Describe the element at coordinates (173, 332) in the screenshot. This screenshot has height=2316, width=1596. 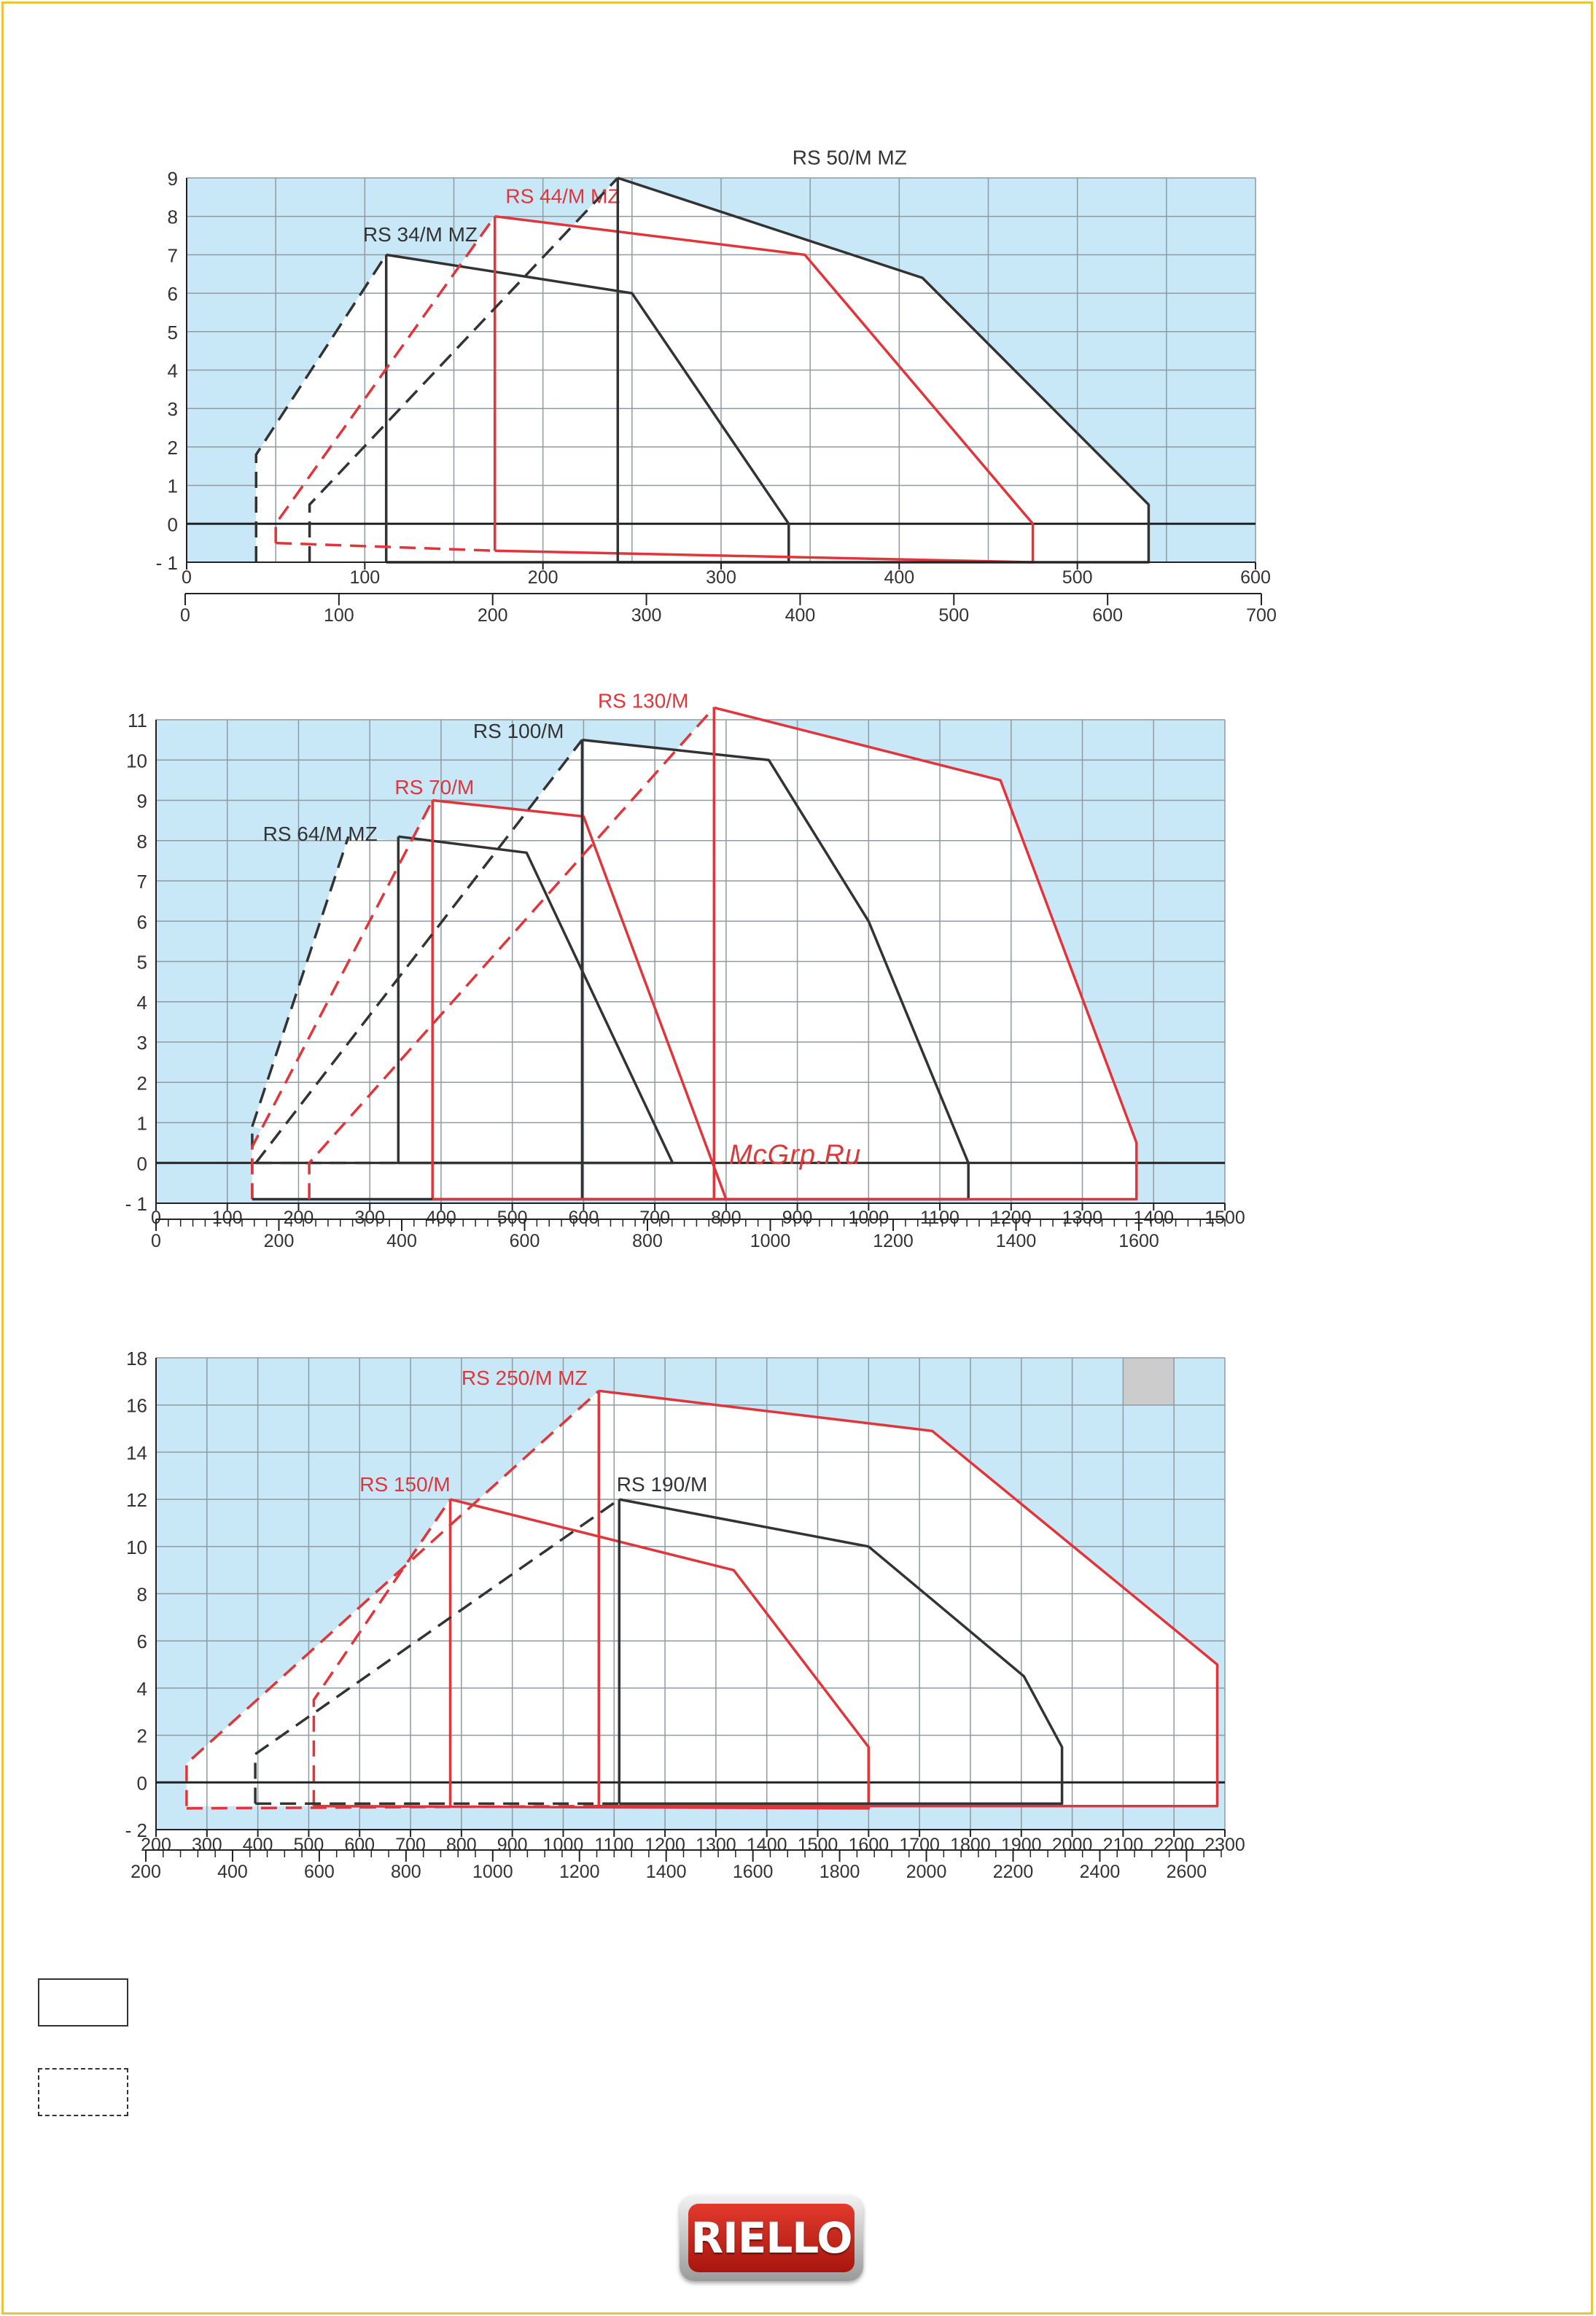
I see `chart-1-y-tick-label: 5` at that location.